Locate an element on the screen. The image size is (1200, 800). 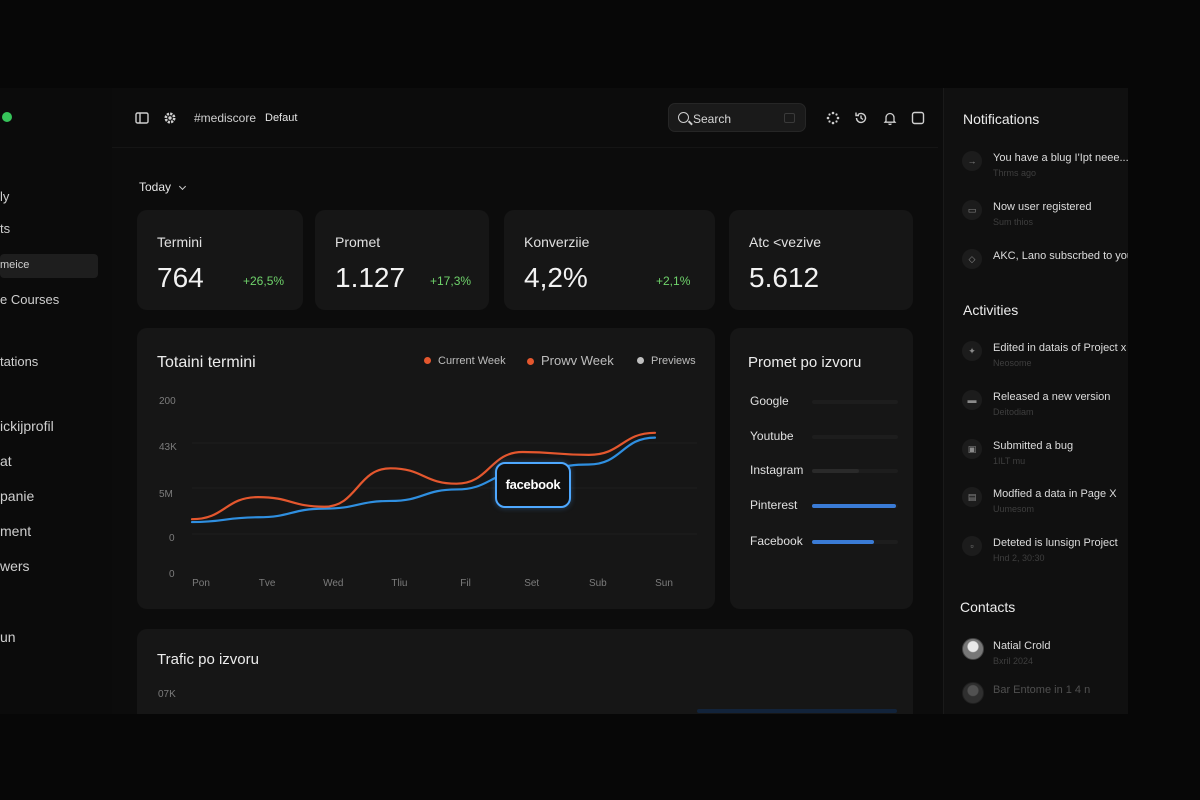
preset-label: Defaut is located at coordinates (281, 118).